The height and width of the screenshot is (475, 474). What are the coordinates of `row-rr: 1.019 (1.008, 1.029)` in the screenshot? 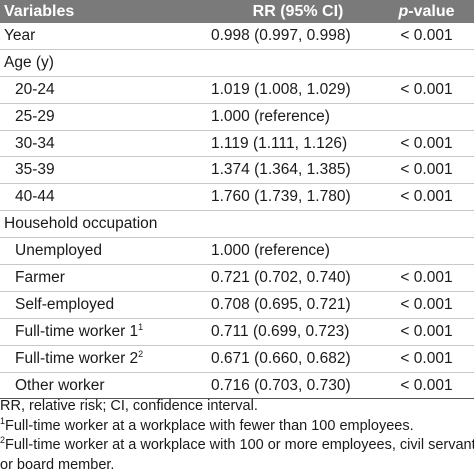 It's located at (293, 90).